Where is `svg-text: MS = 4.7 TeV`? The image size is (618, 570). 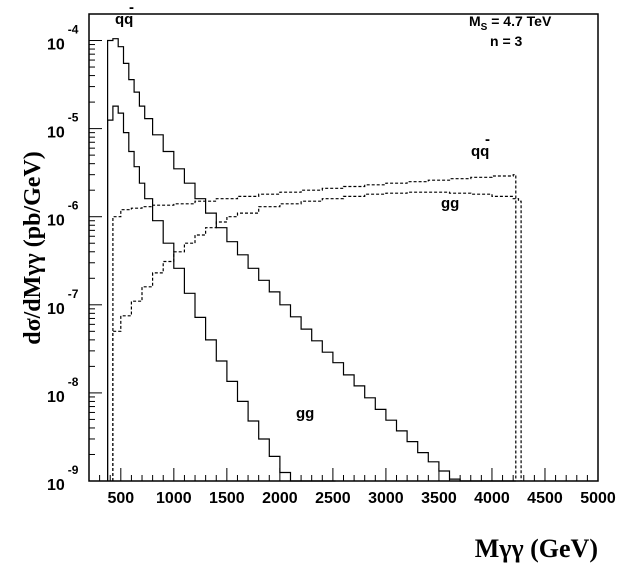
svg-text: MS = 4.7 TeV is located at coordinates (510, 23).